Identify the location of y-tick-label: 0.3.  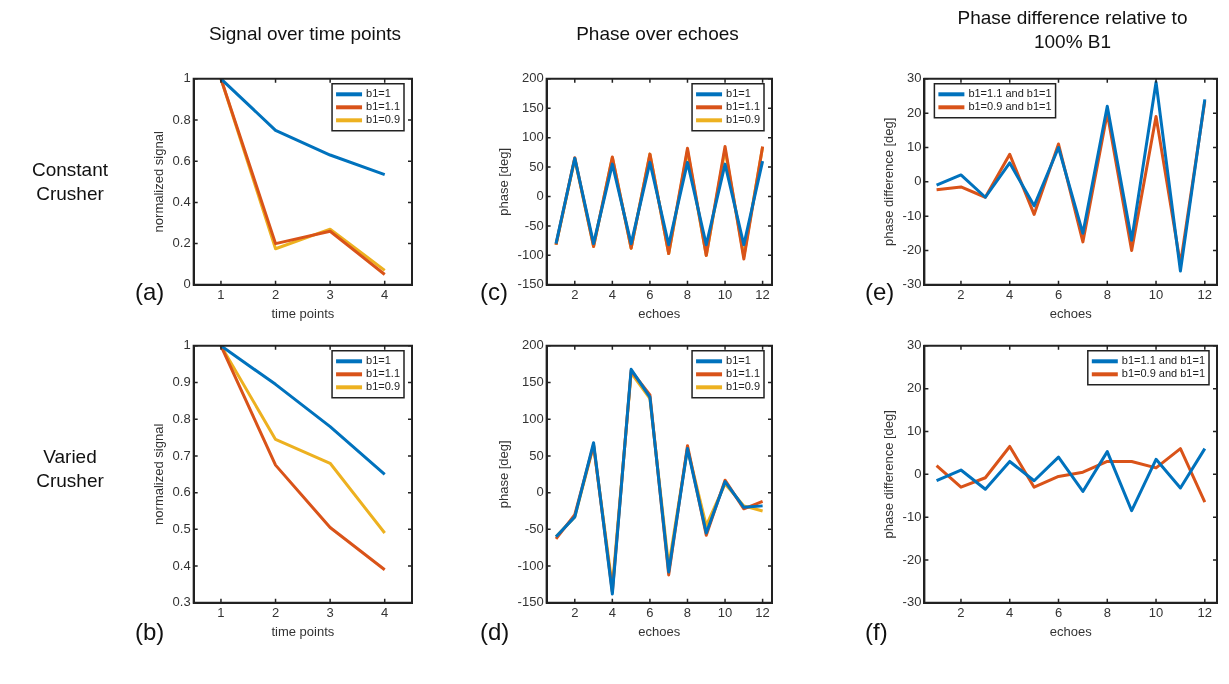
(181, 602).